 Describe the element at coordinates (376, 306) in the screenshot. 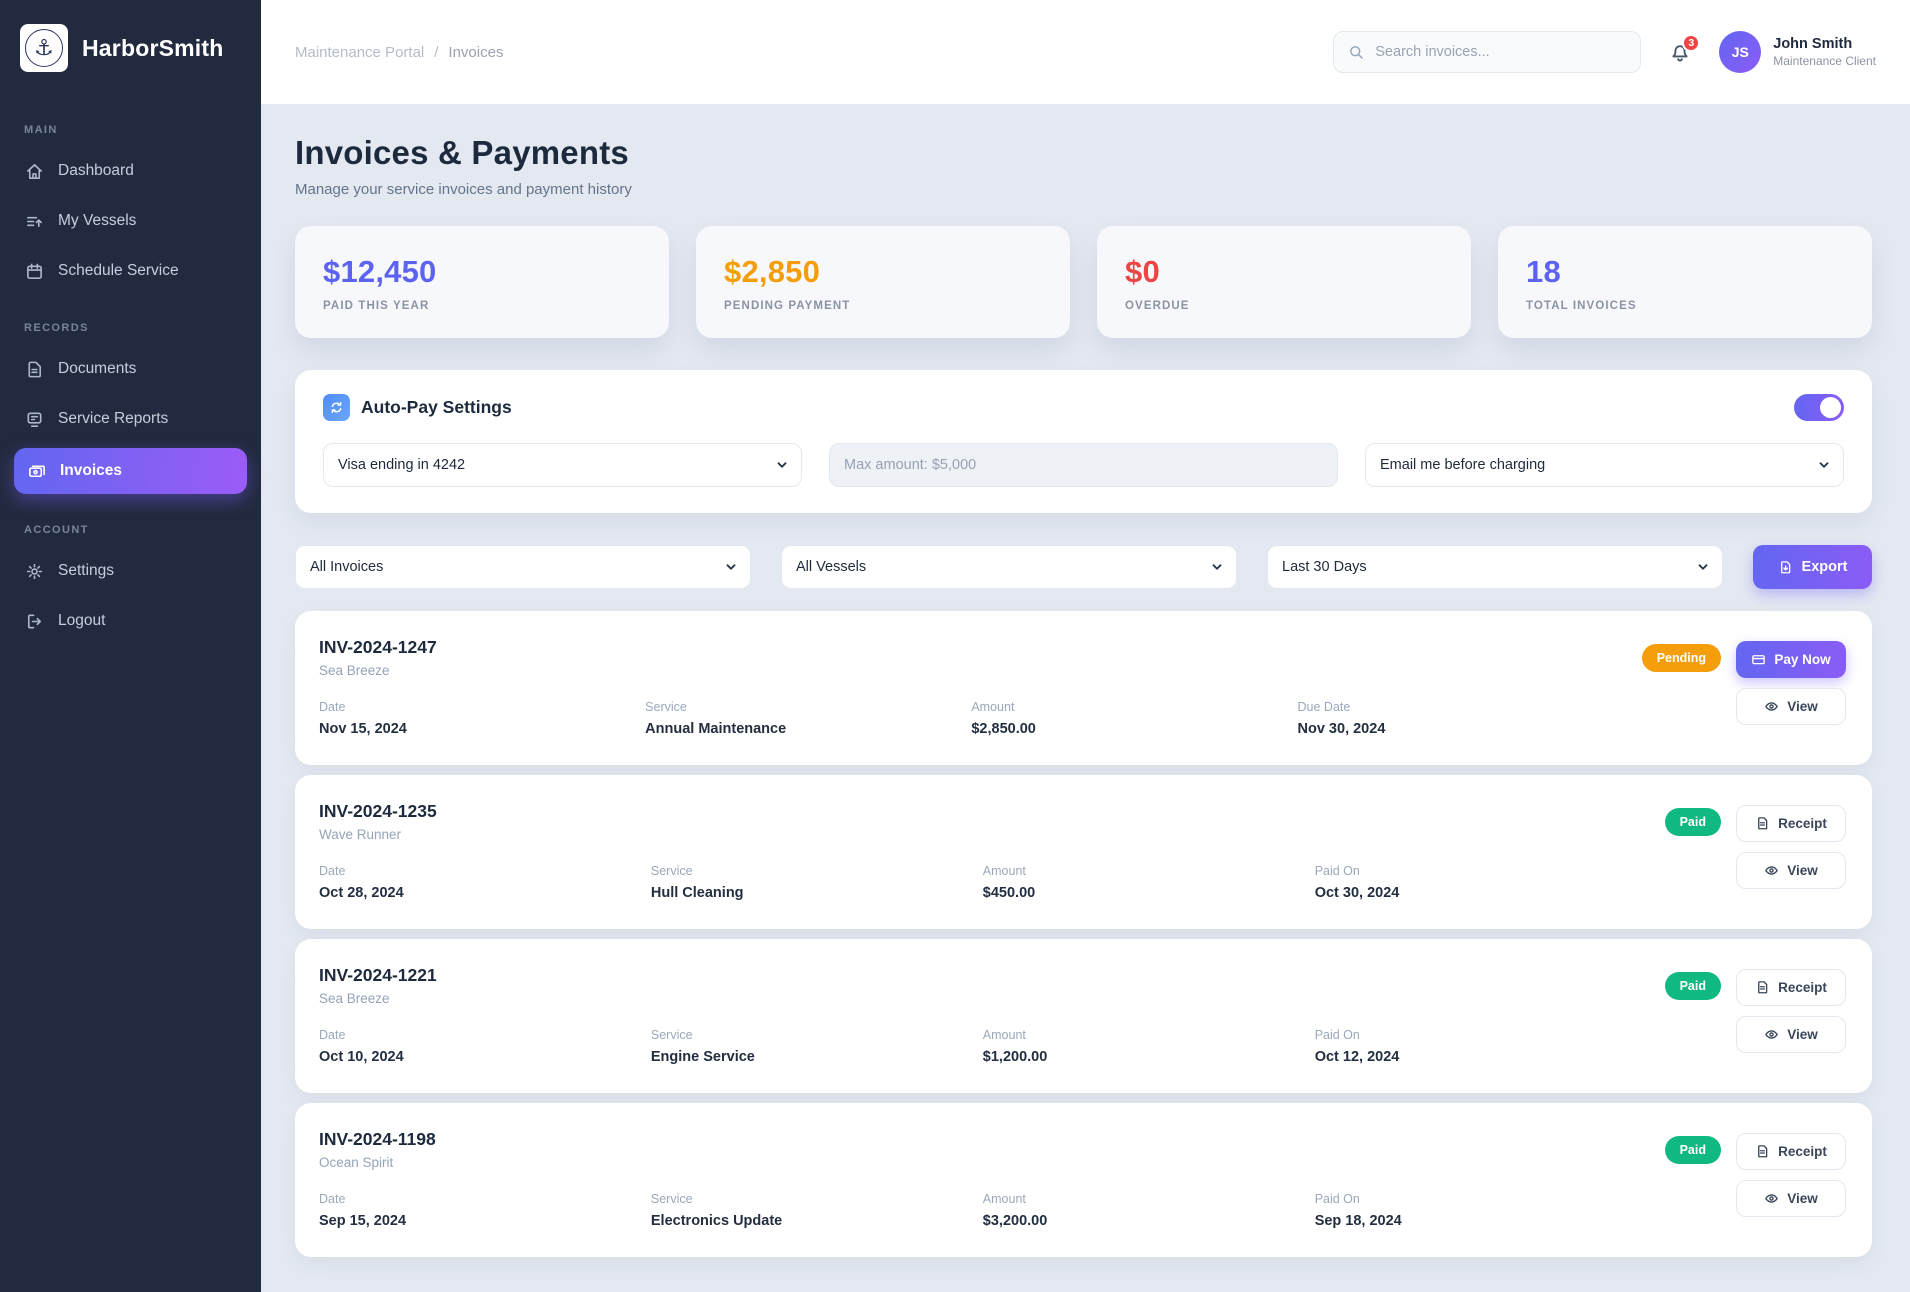

I see `stat-label: PAID THIS YEAR` at that location.